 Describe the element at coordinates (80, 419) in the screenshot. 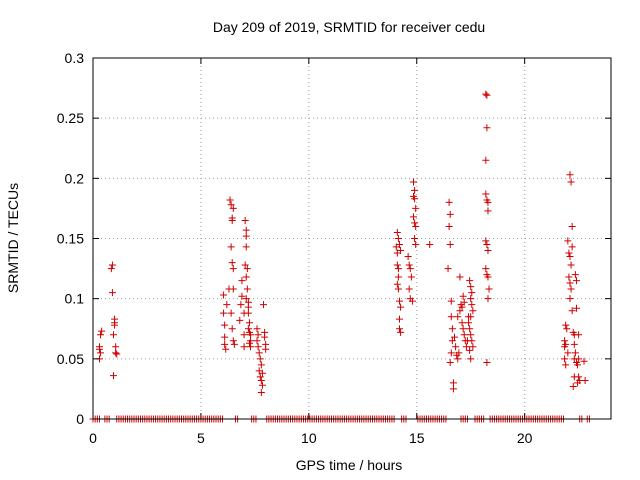

I see `y-tick-label: 0` at that location.